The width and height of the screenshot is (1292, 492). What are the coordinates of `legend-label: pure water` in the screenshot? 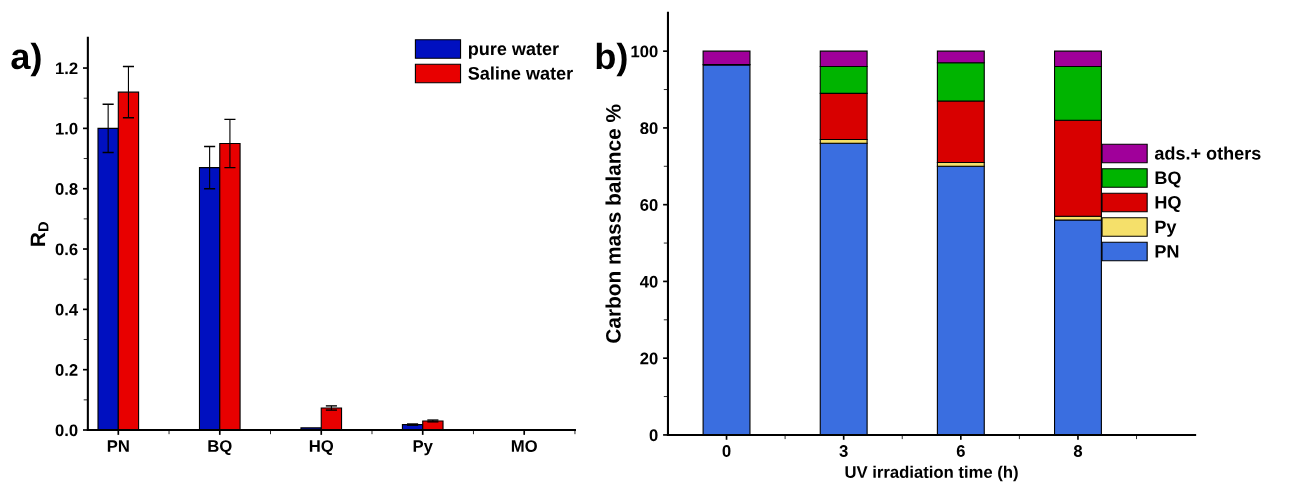 It's located at (513, 51).